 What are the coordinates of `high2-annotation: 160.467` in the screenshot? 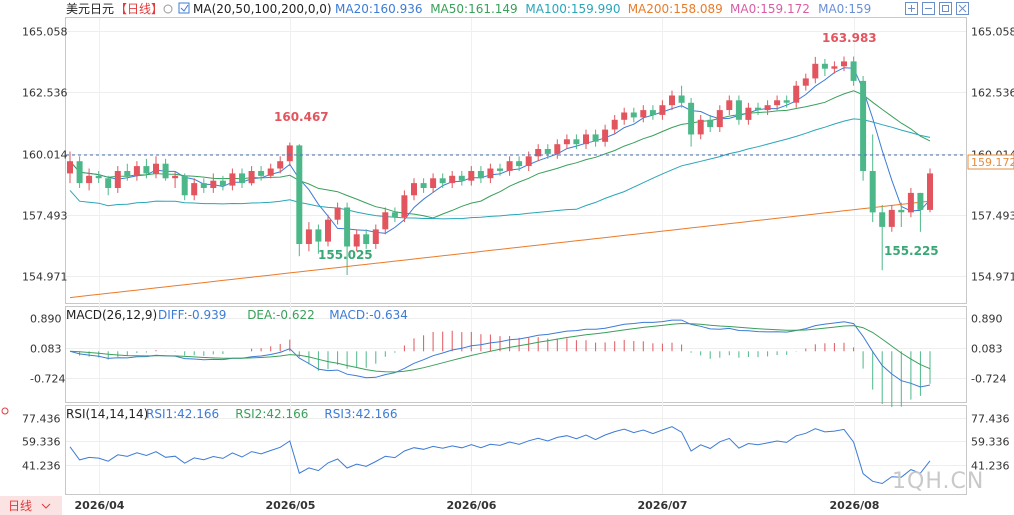 It's located at (301, 117).